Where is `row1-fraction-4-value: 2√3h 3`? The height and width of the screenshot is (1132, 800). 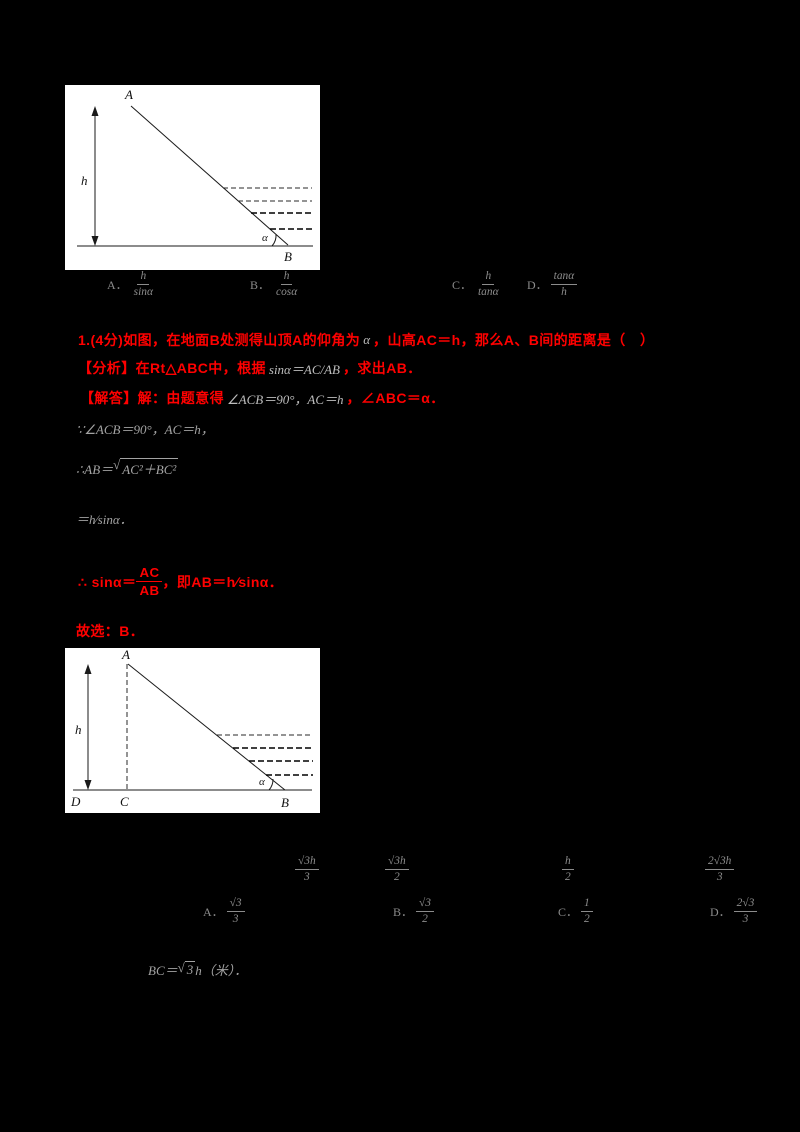
row1-fraction-4-value: 2√3h 3 is located at coordinates (720, 869).